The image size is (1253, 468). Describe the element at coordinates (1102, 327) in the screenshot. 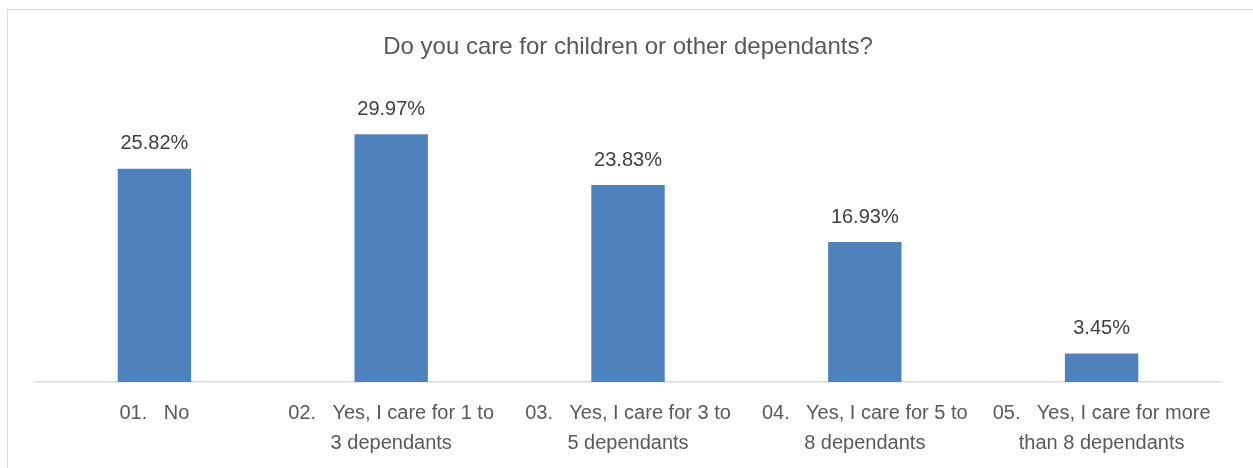

I see `data-label: 3.45%` at that location.